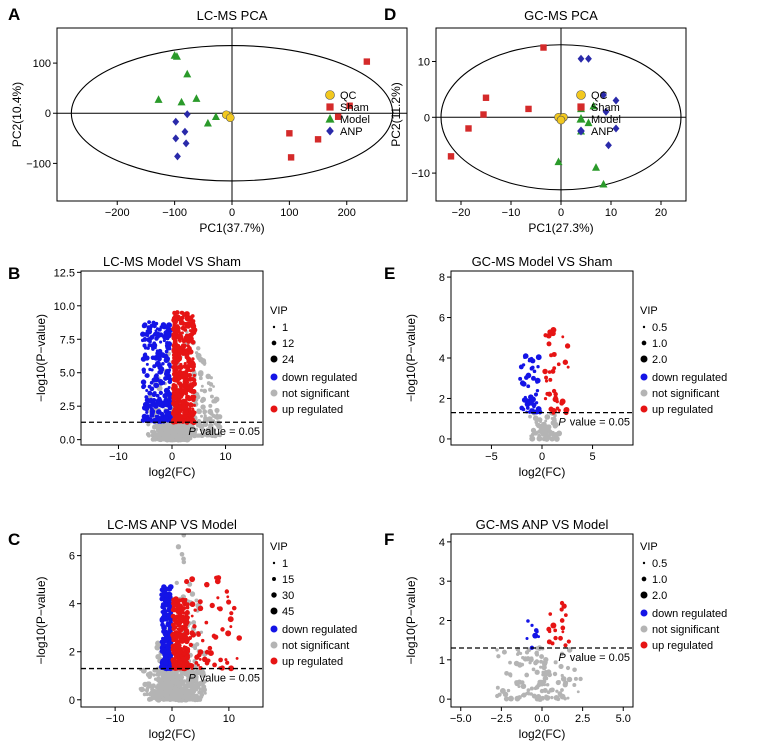 The width and height of the screenshot is (761, 741). I want to click on panel-letter: B, so click(14, 273).